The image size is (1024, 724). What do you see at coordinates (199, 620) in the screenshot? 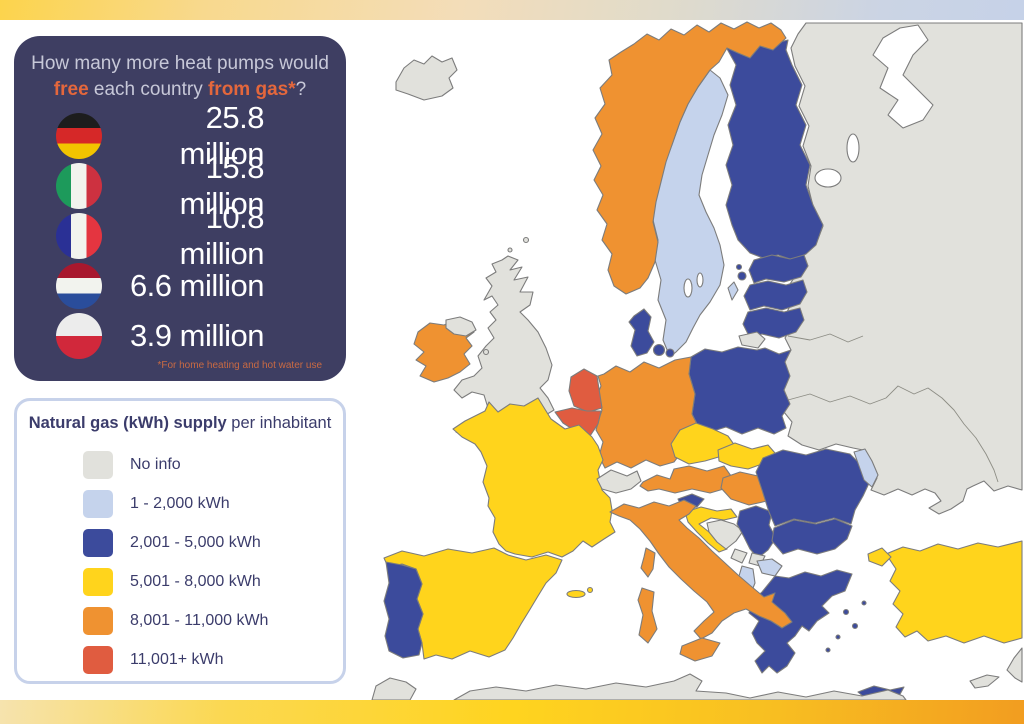
I see `legend-label: 8,001 - 11,000 kWh` at bounding box center [199, 620].